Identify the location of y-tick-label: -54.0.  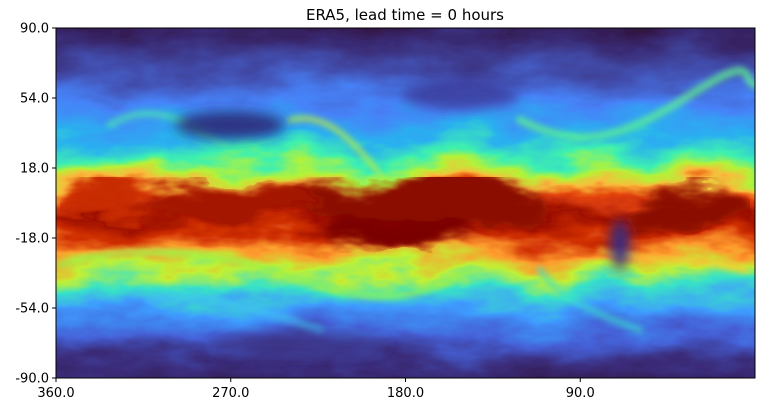
(32, 309).